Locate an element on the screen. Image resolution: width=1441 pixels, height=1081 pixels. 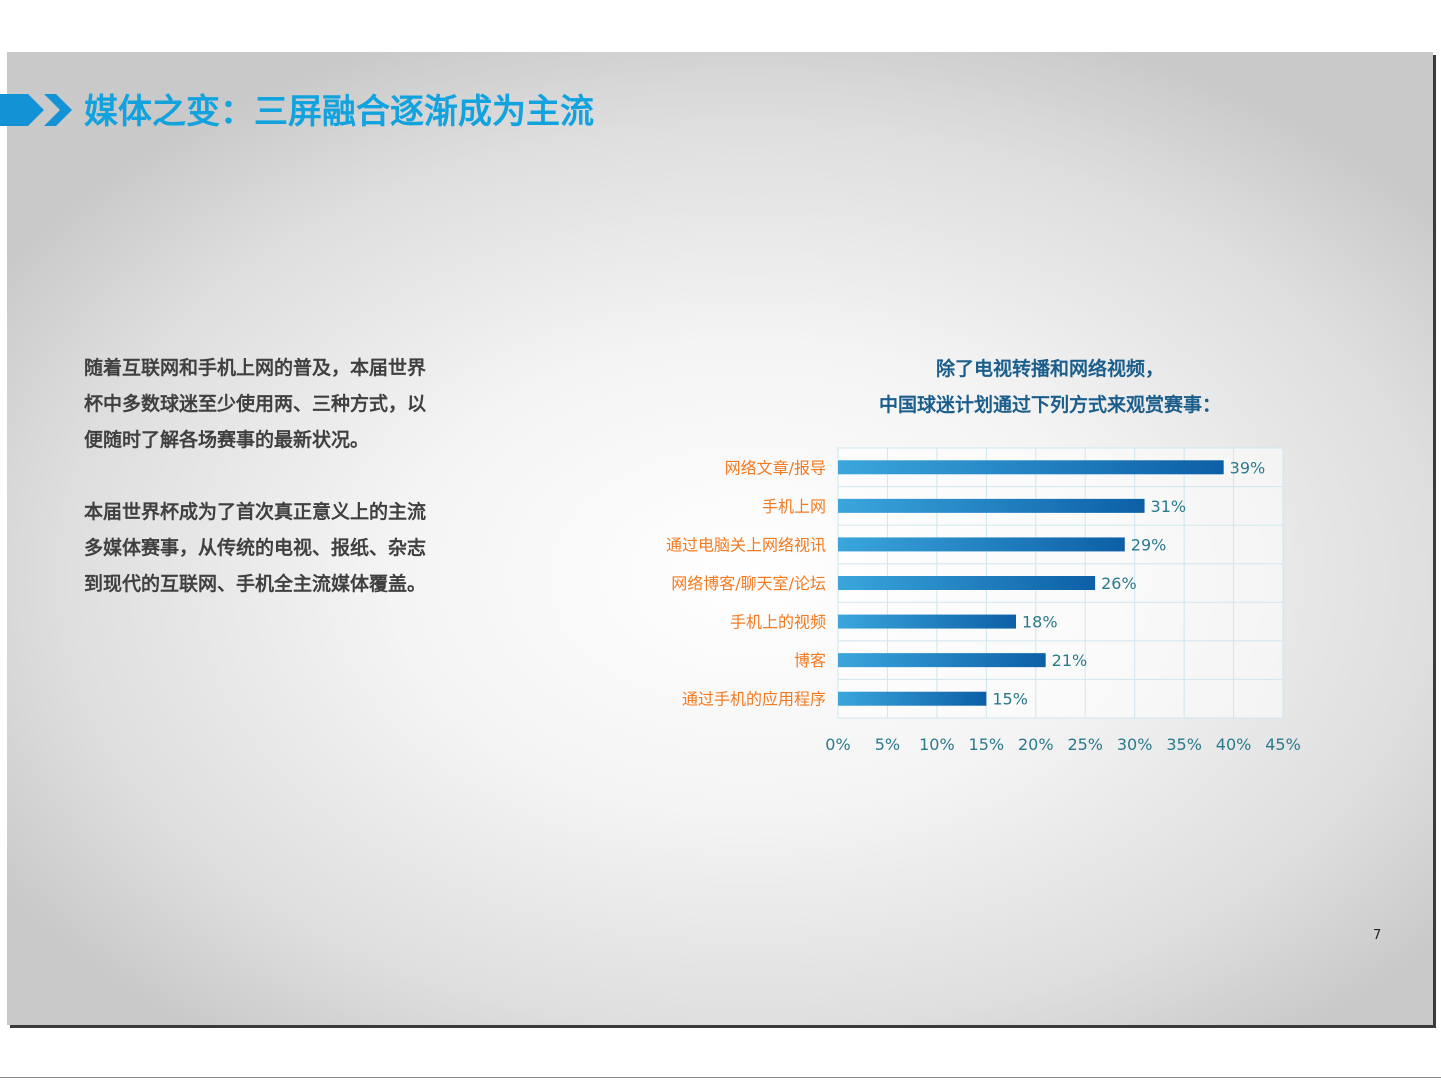
x-tick-label: 35% is located at coordinates (1184, 744).